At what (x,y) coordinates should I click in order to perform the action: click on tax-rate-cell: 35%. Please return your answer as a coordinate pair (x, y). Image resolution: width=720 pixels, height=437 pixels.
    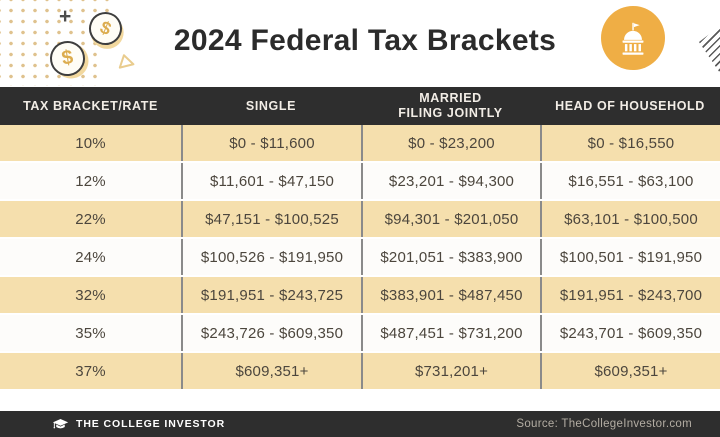
    Looking at the image, I should click on (90, 333).